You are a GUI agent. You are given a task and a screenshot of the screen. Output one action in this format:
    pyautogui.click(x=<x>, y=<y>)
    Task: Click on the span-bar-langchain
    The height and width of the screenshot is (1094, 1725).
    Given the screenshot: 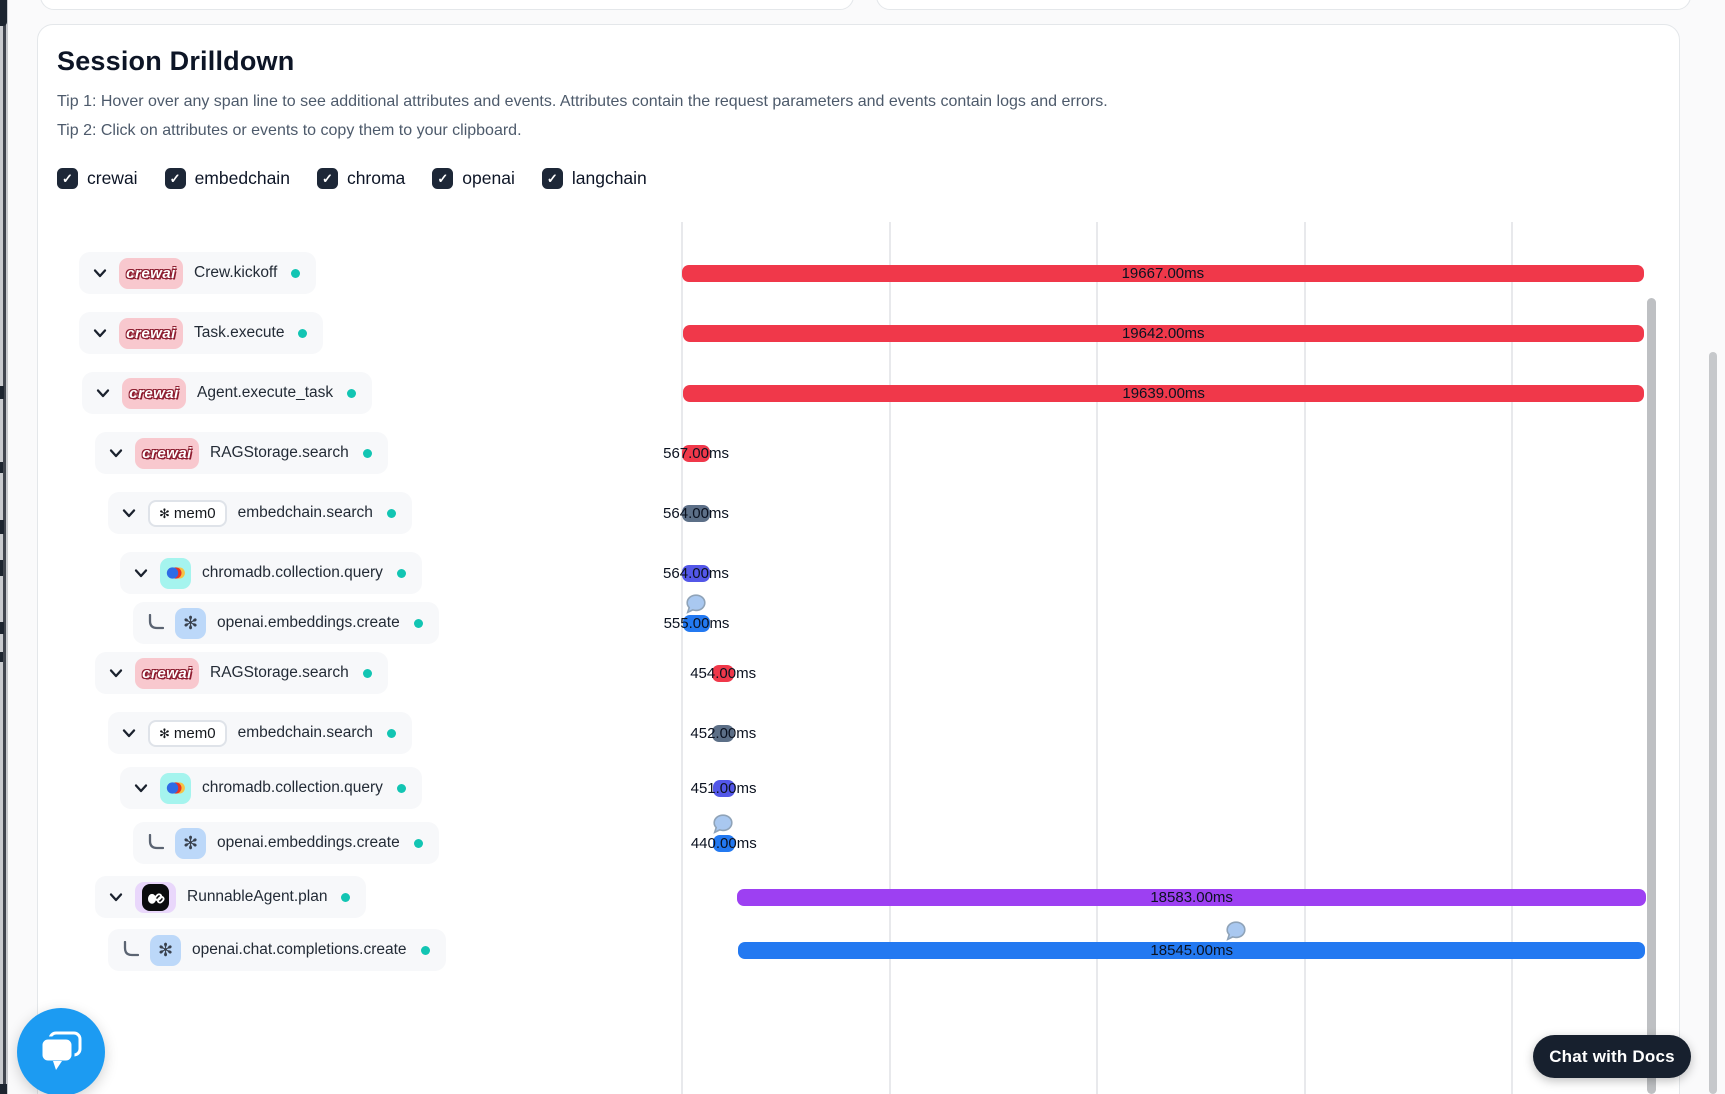 What is the action you would take?
    pyautogui.click(x=1191, y=897)
    